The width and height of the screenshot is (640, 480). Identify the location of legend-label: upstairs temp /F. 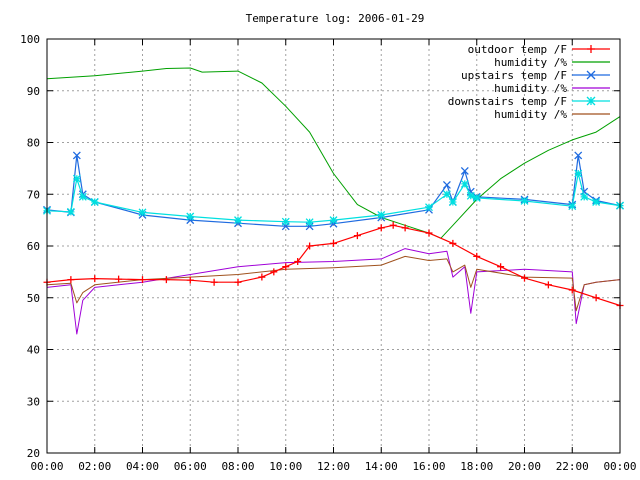
(514, 75).